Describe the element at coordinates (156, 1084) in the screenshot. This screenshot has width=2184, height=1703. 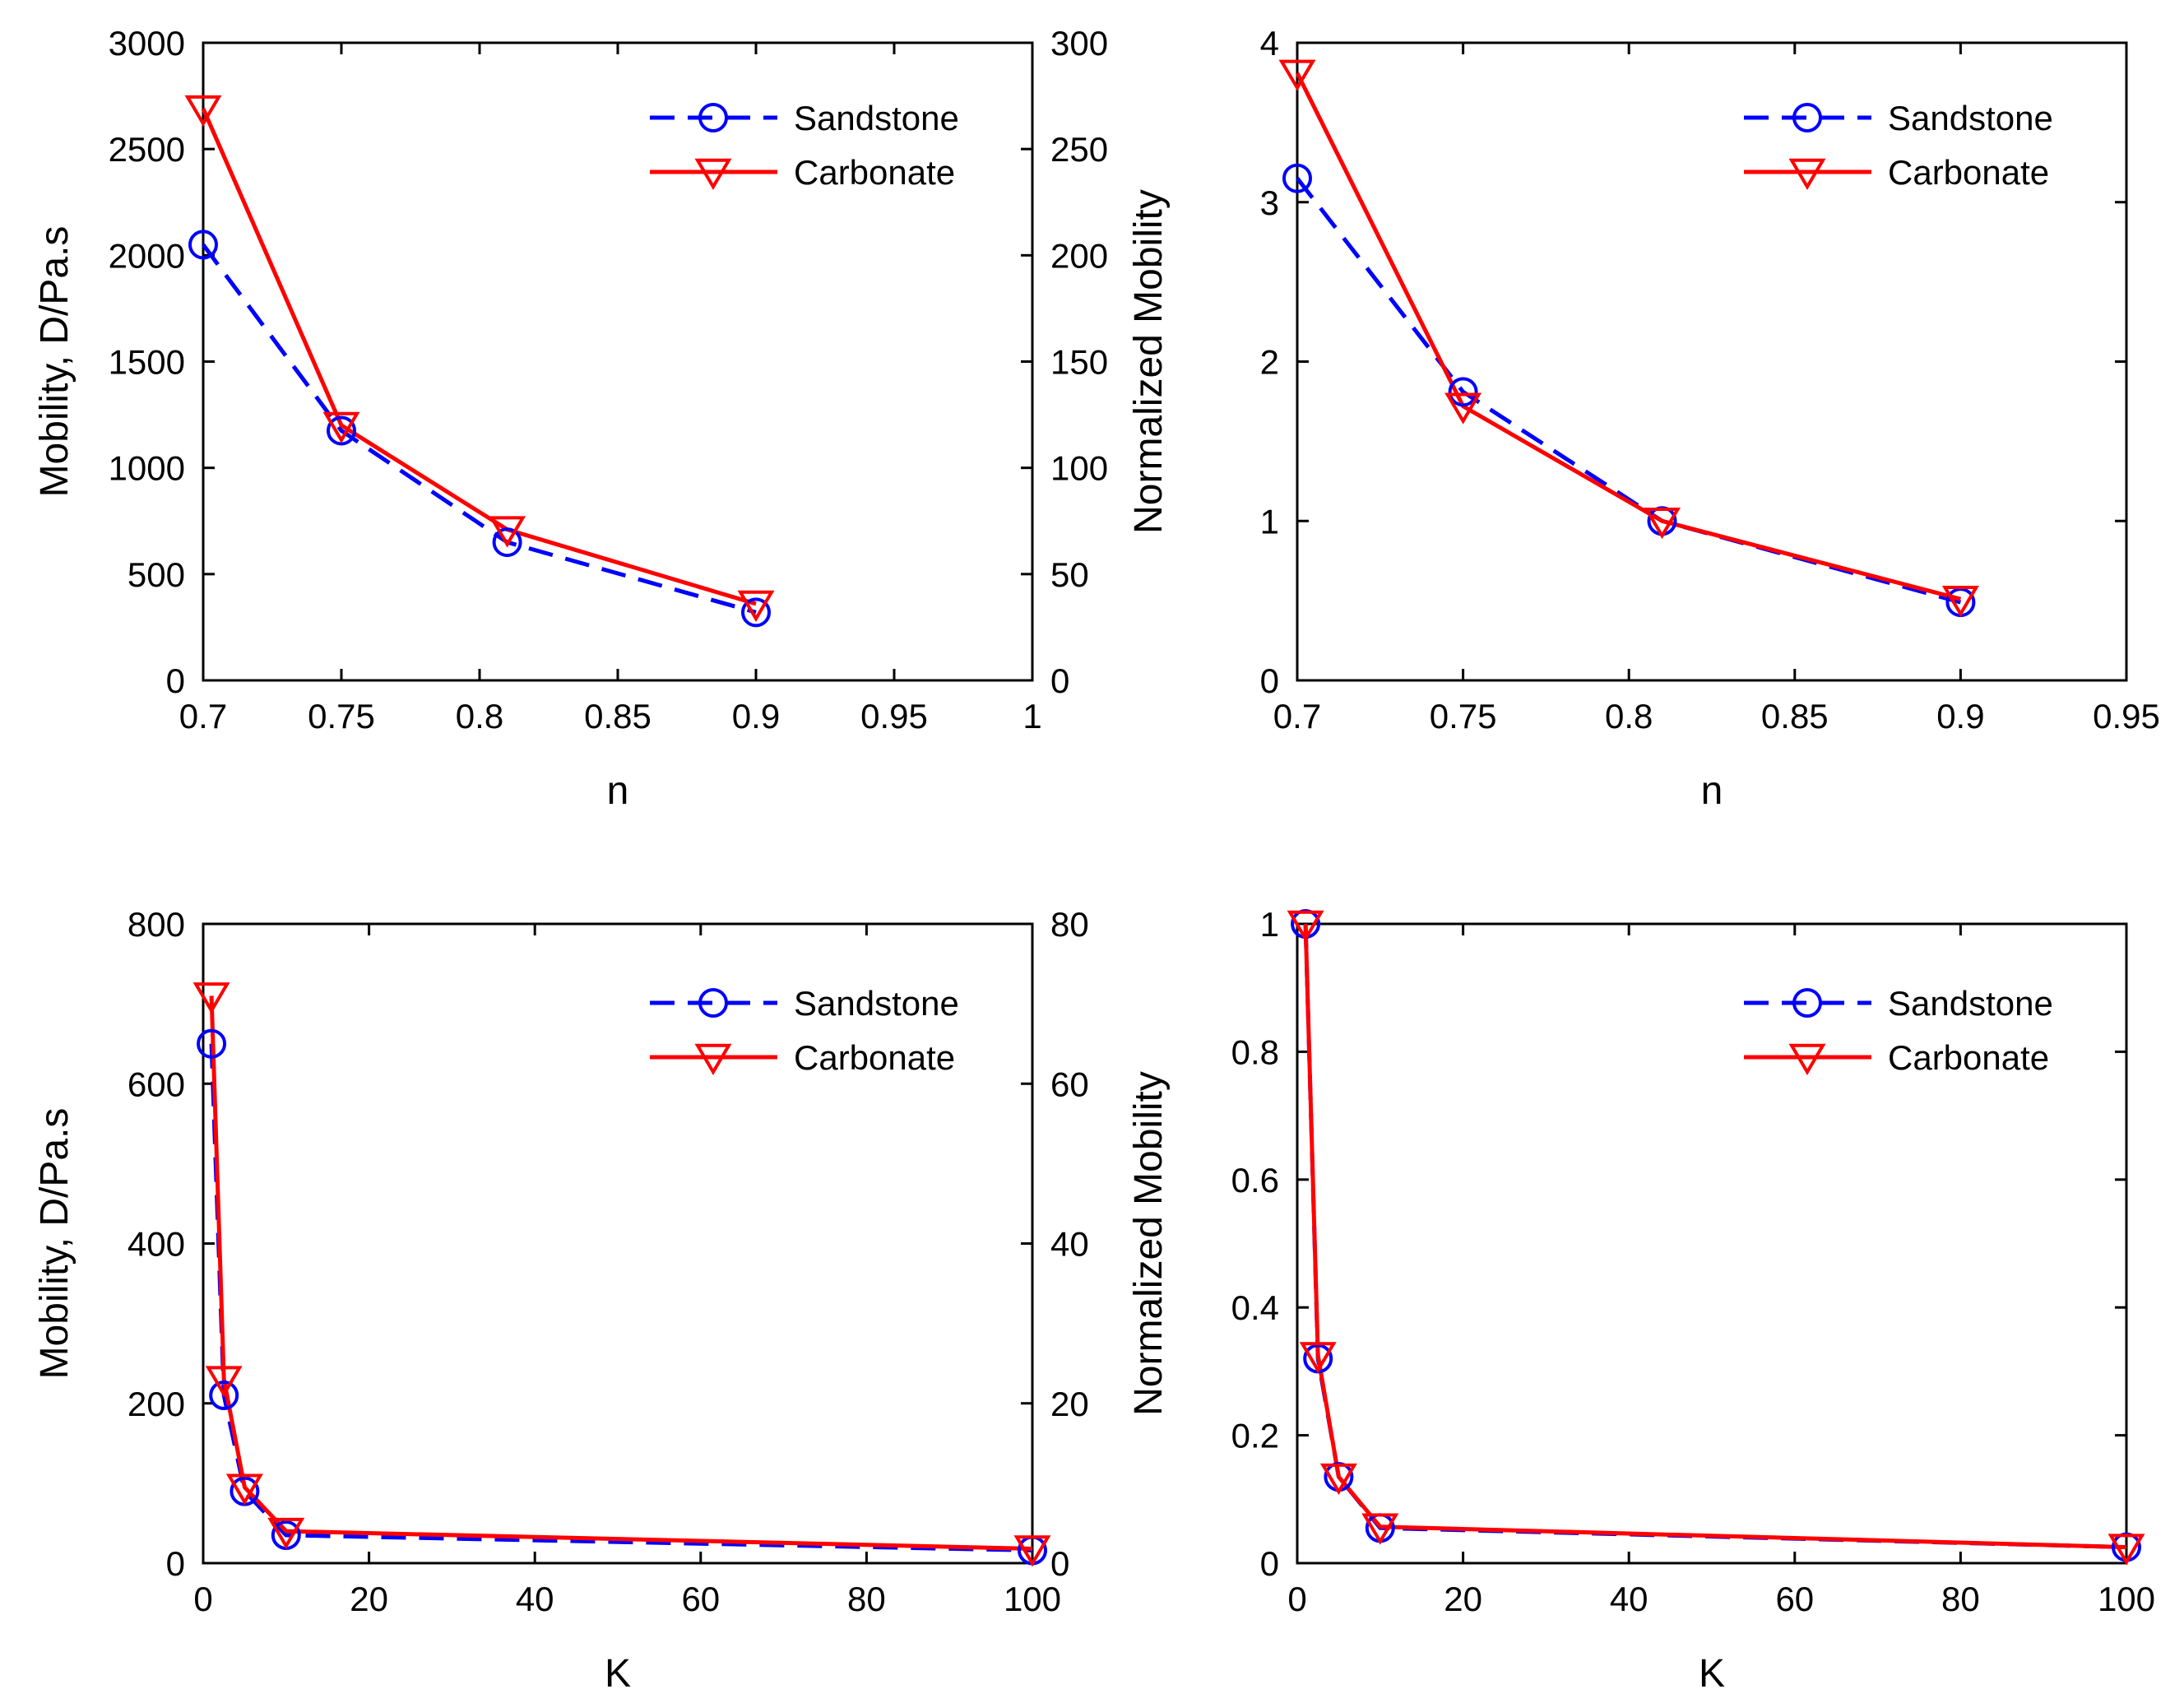
I see `y-tick-label: 600` at that location.